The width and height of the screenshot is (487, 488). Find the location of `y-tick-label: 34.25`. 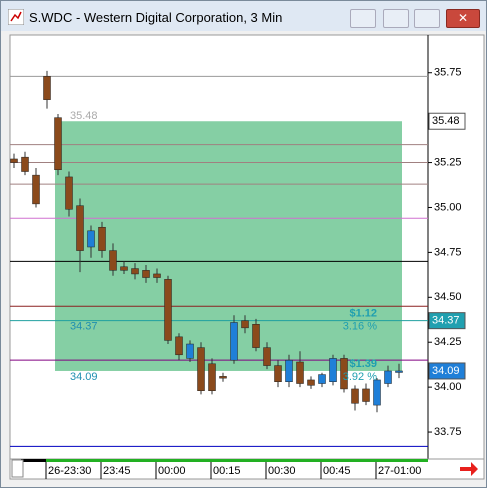

y-tick-label: 34.25 is located at coordinates (448, 342).